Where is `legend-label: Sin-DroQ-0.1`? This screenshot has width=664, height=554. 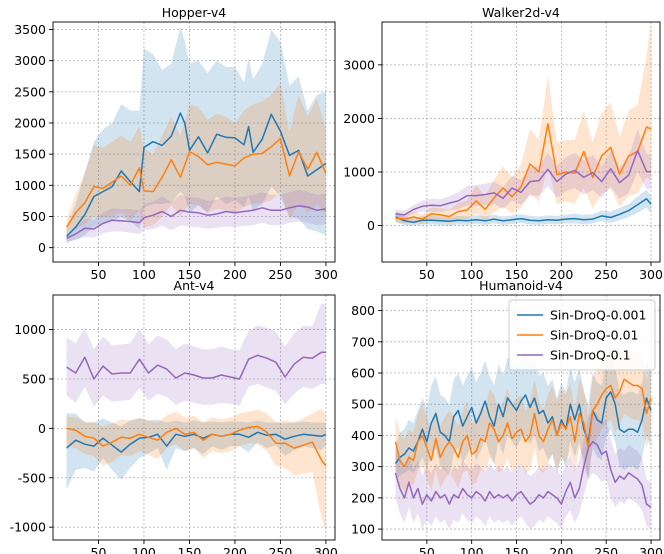 legend-label: Sin-DroQ-0.1 is located at coordinates (590, 355).